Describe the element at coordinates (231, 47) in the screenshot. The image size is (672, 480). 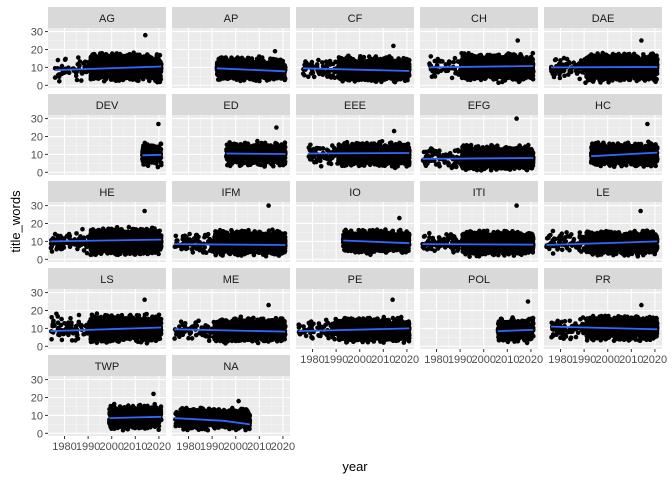
I see `facet-ap: AP` at that location.